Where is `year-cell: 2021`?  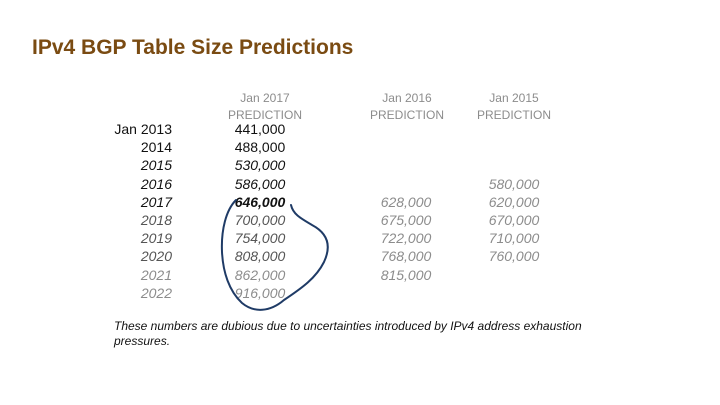
year-cell: 2021 is located at coordinates (156, 274).